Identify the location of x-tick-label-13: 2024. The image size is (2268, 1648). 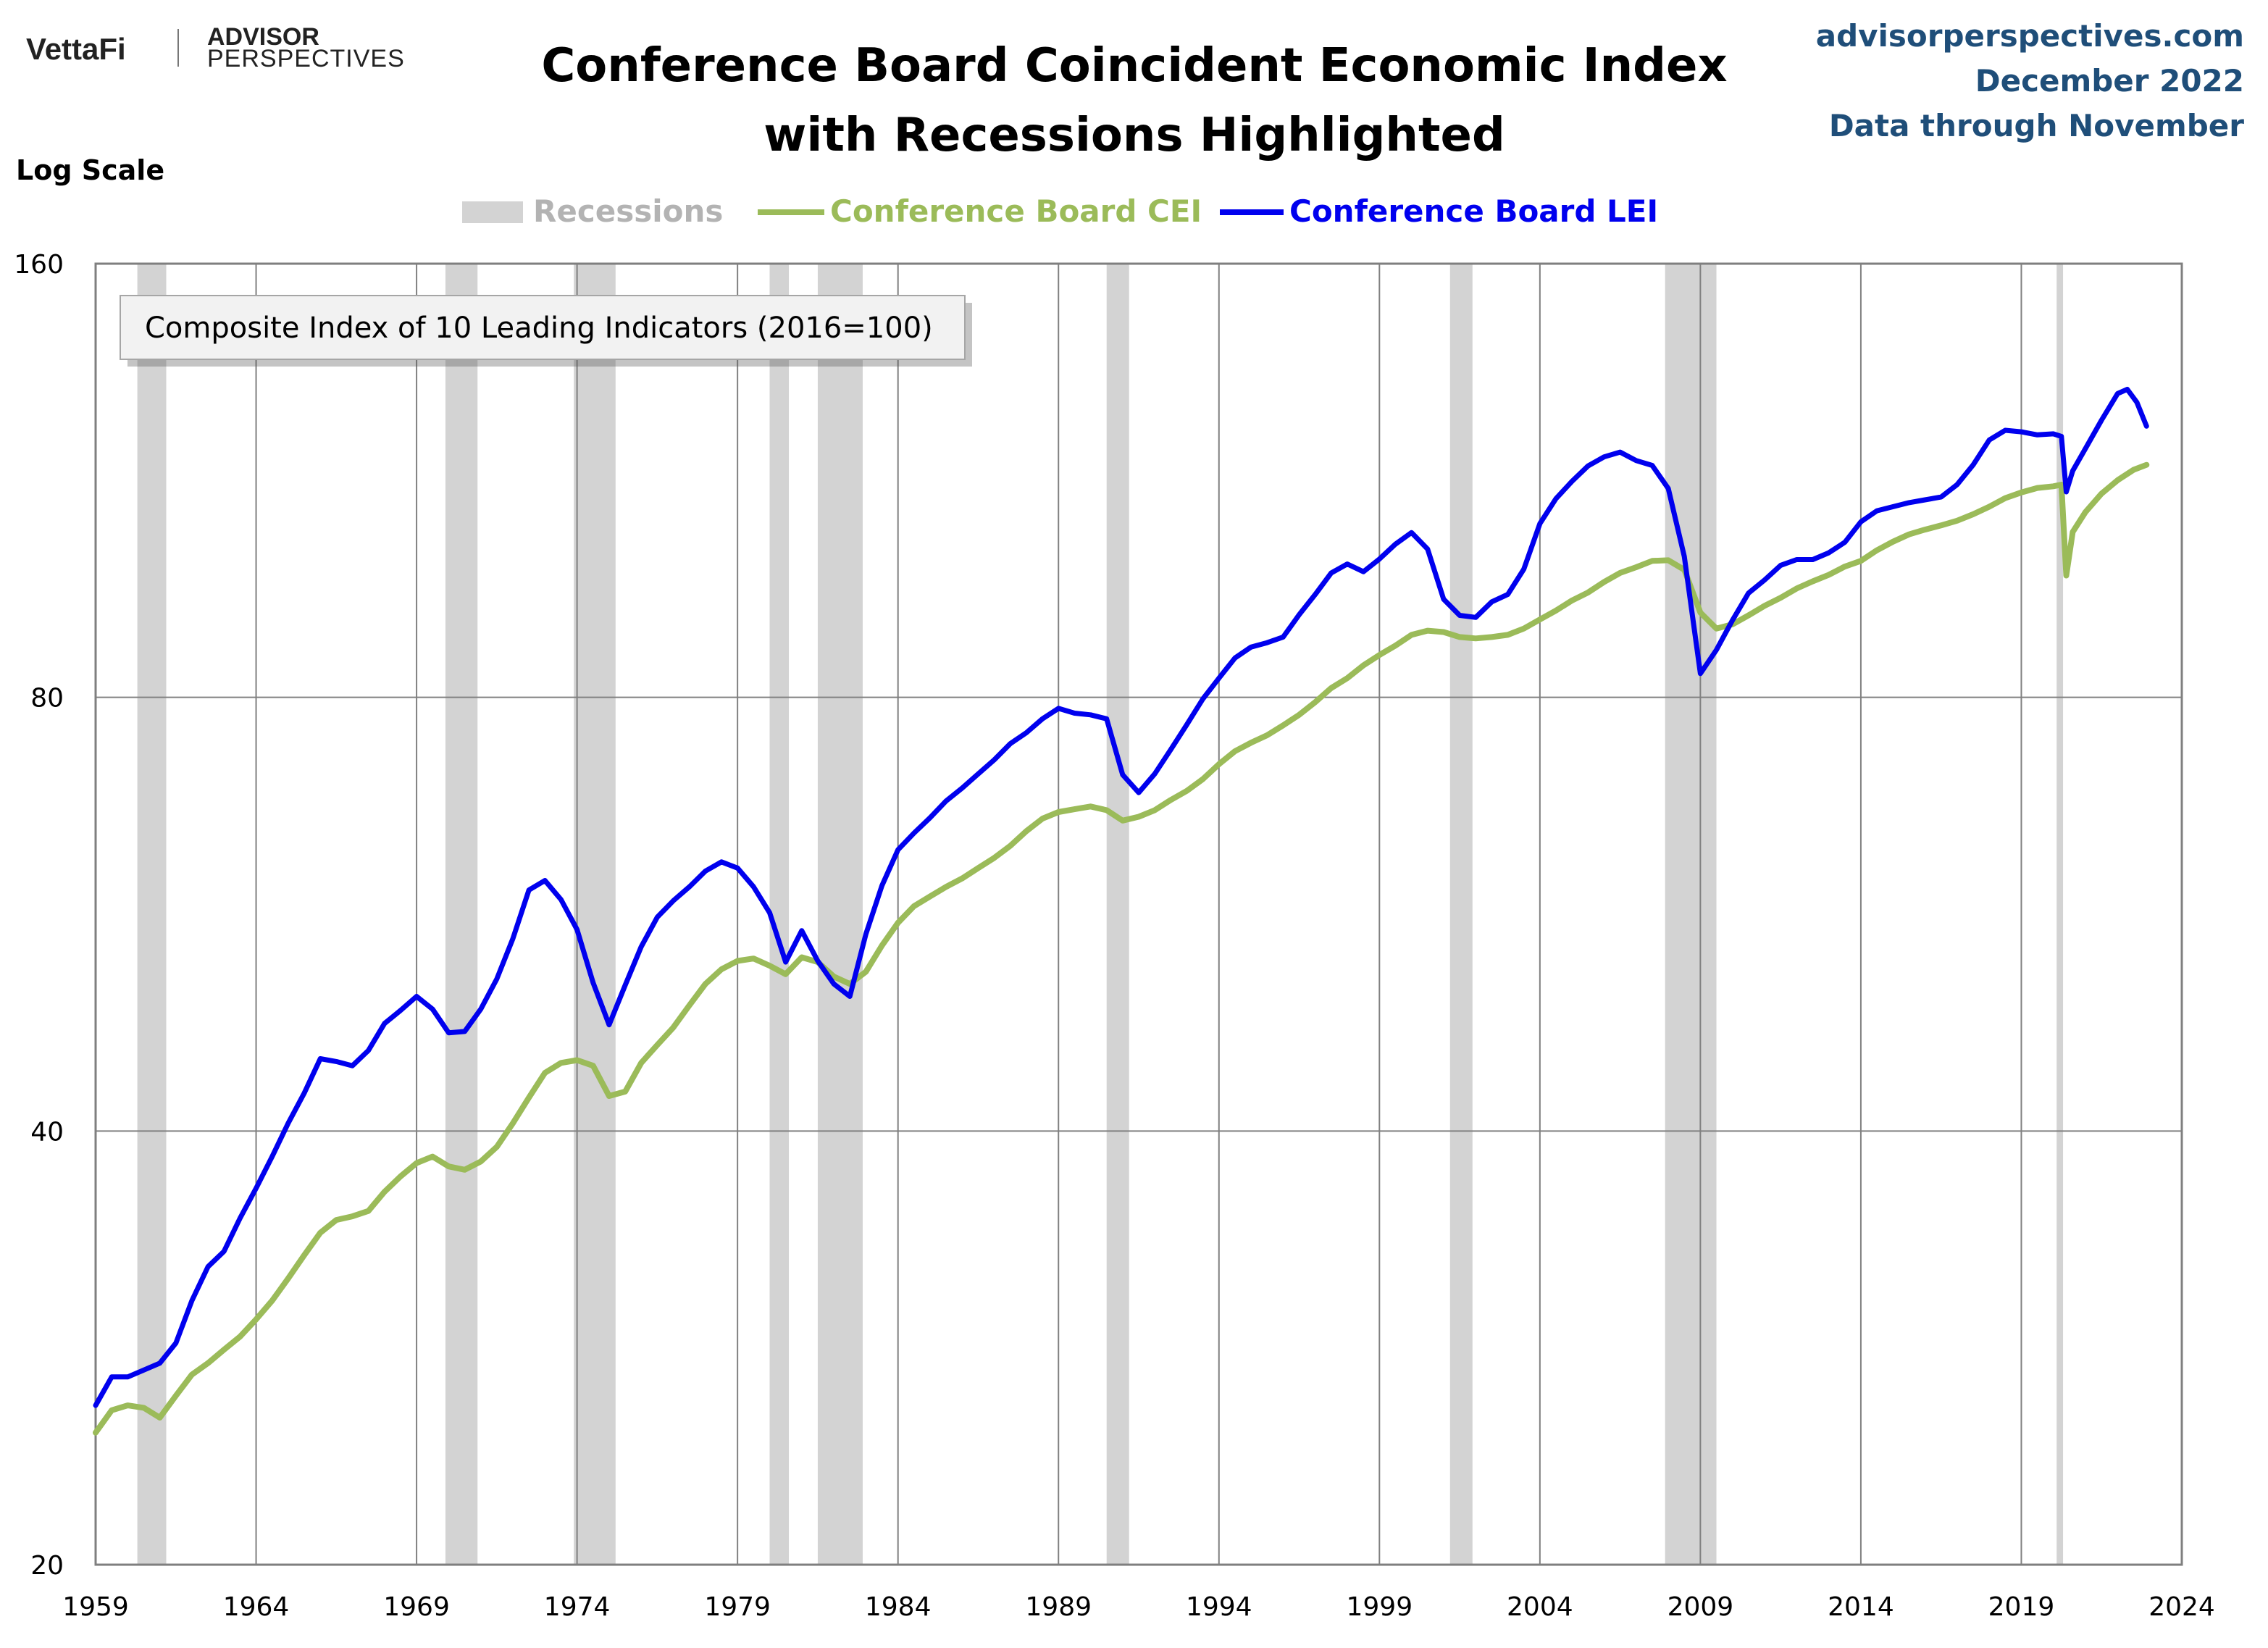
(2182, 1607).